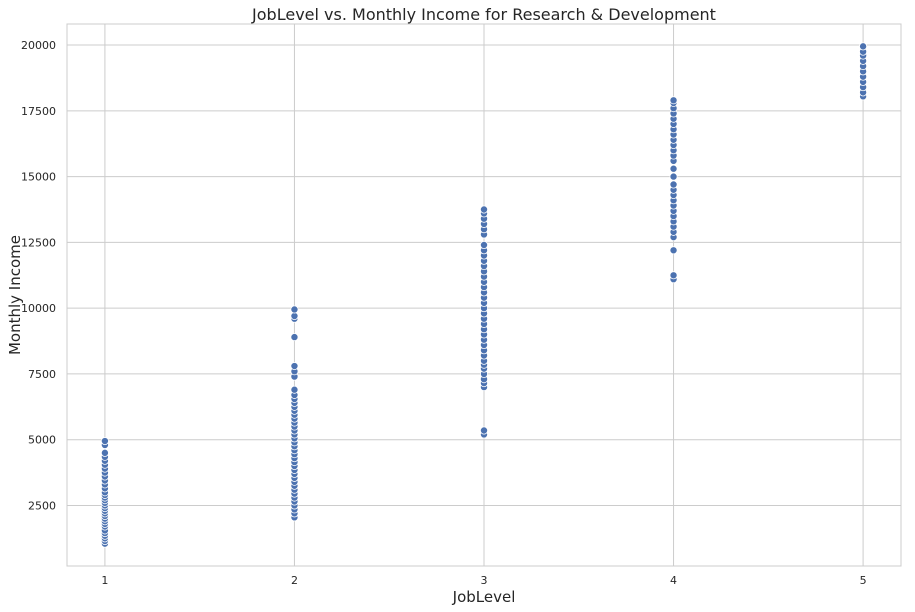 This screenshot has height=612, width=915. I want to click on x-axis-label: JobLevel, so click(484, 597).